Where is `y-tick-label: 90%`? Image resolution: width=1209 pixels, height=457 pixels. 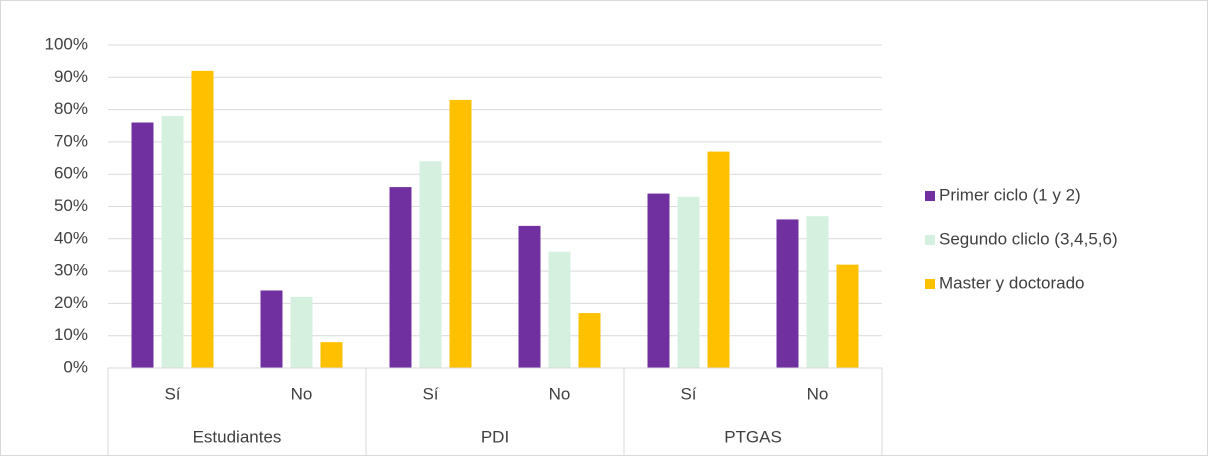
y-tick-label: 90% is located at coordinates (71, 76).